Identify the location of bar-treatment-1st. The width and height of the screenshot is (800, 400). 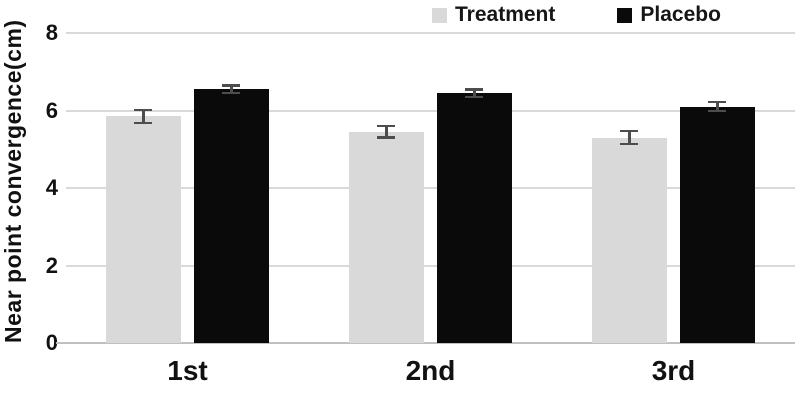
(143, 225).